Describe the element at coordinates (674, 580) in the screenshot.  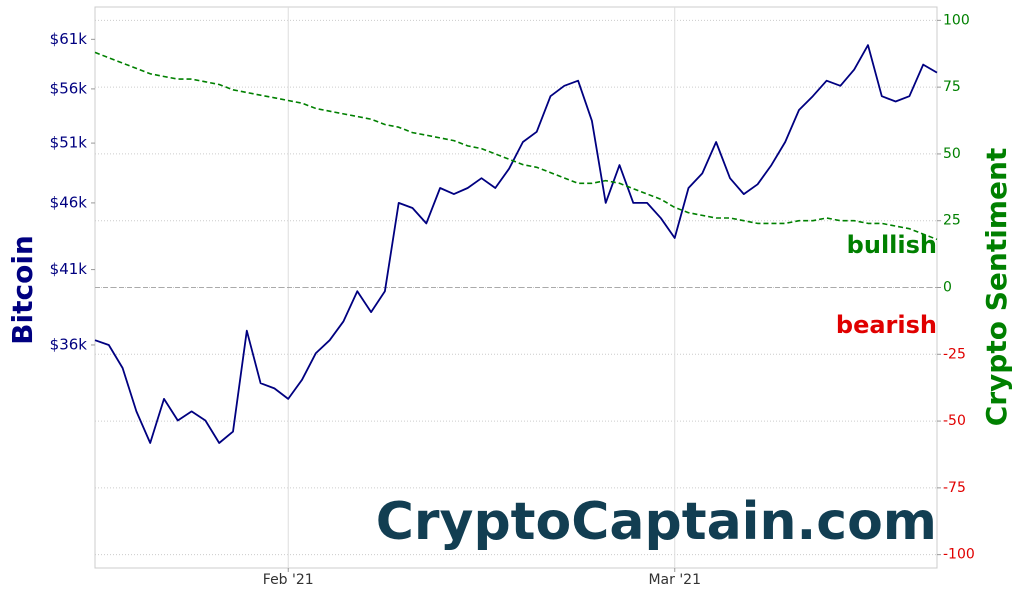
I see `x-tick-label: Mar '21` at that location.